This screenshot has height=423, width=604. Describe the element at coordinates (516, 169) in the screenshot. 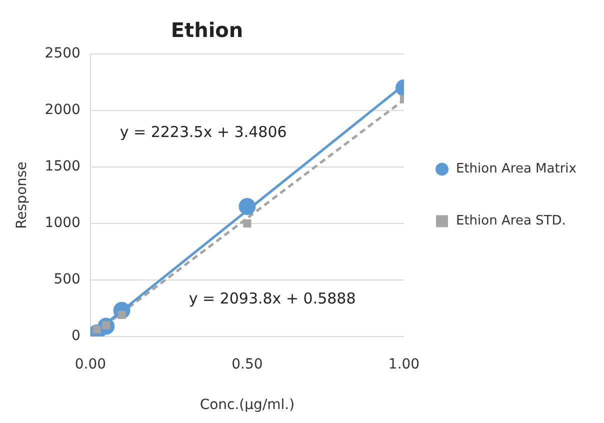

I see `legend-label: Ethion Area Matrix` at that location.